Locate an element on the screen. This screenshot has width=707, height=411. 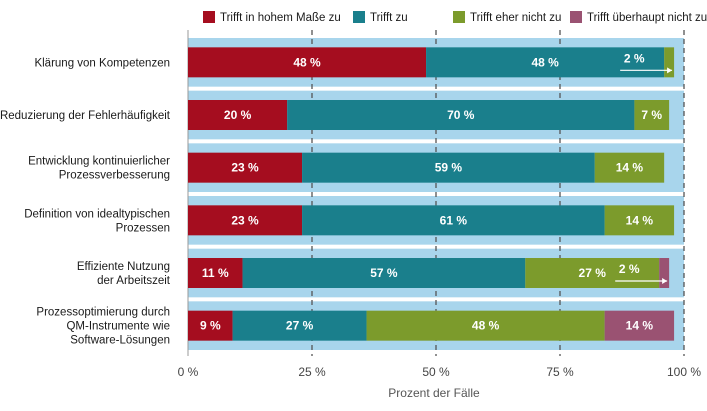
legend-label: Trifft zu is located at coordinates (389, 18).